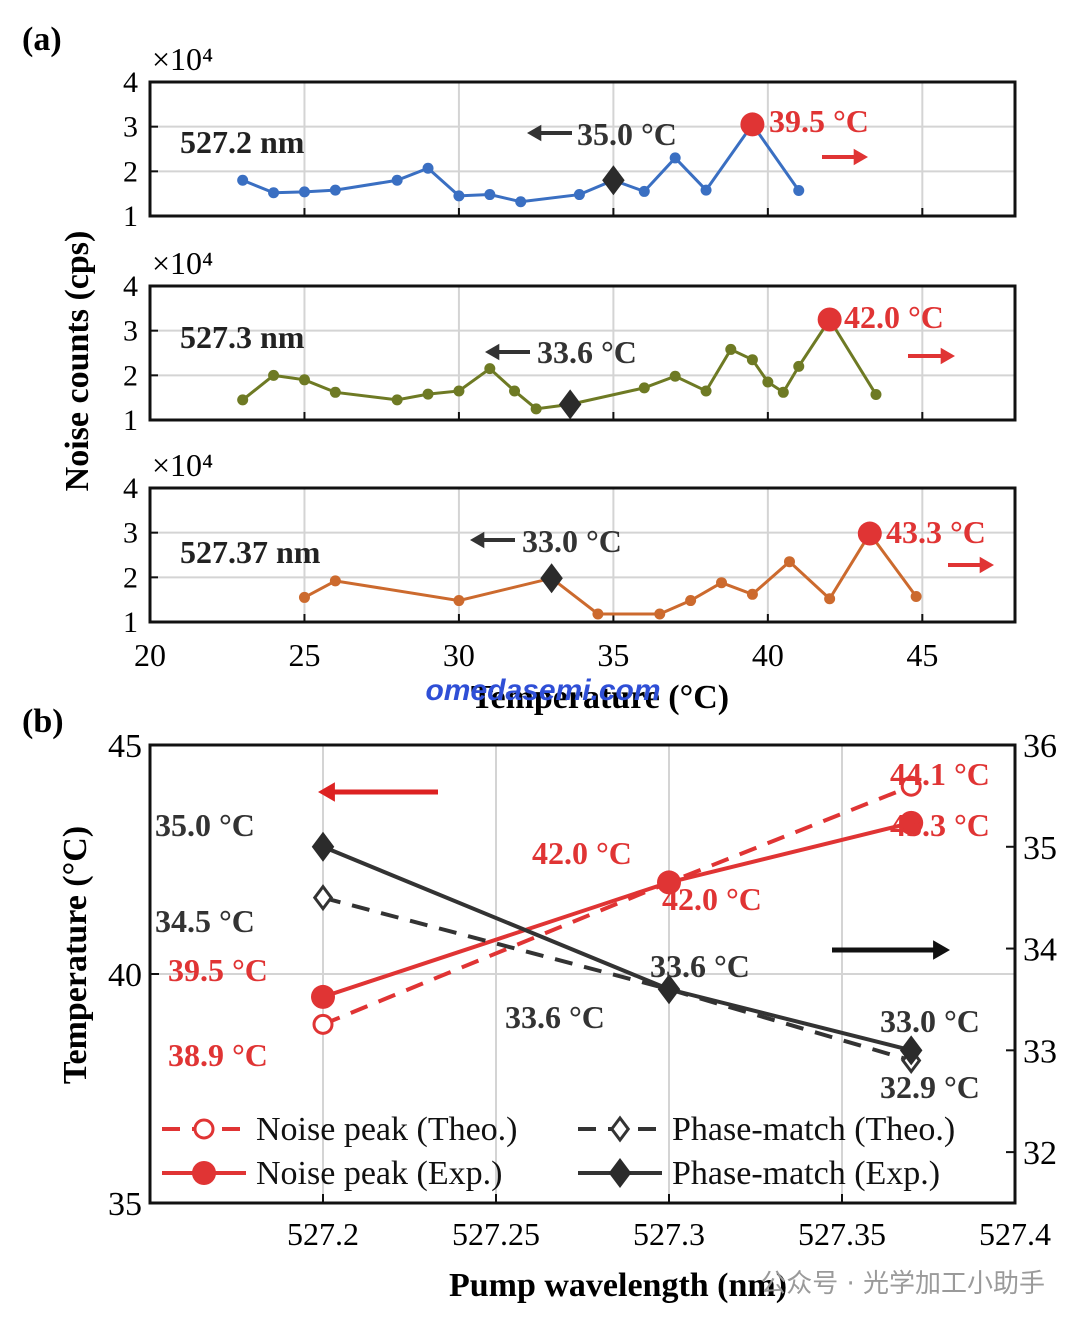 This screenshot has height=1325, width=1080. What do you see at coordinates (930, 1021) in the screenshot?
I see `data-label: 33.0 °C` at bounding box center [930, 1021].